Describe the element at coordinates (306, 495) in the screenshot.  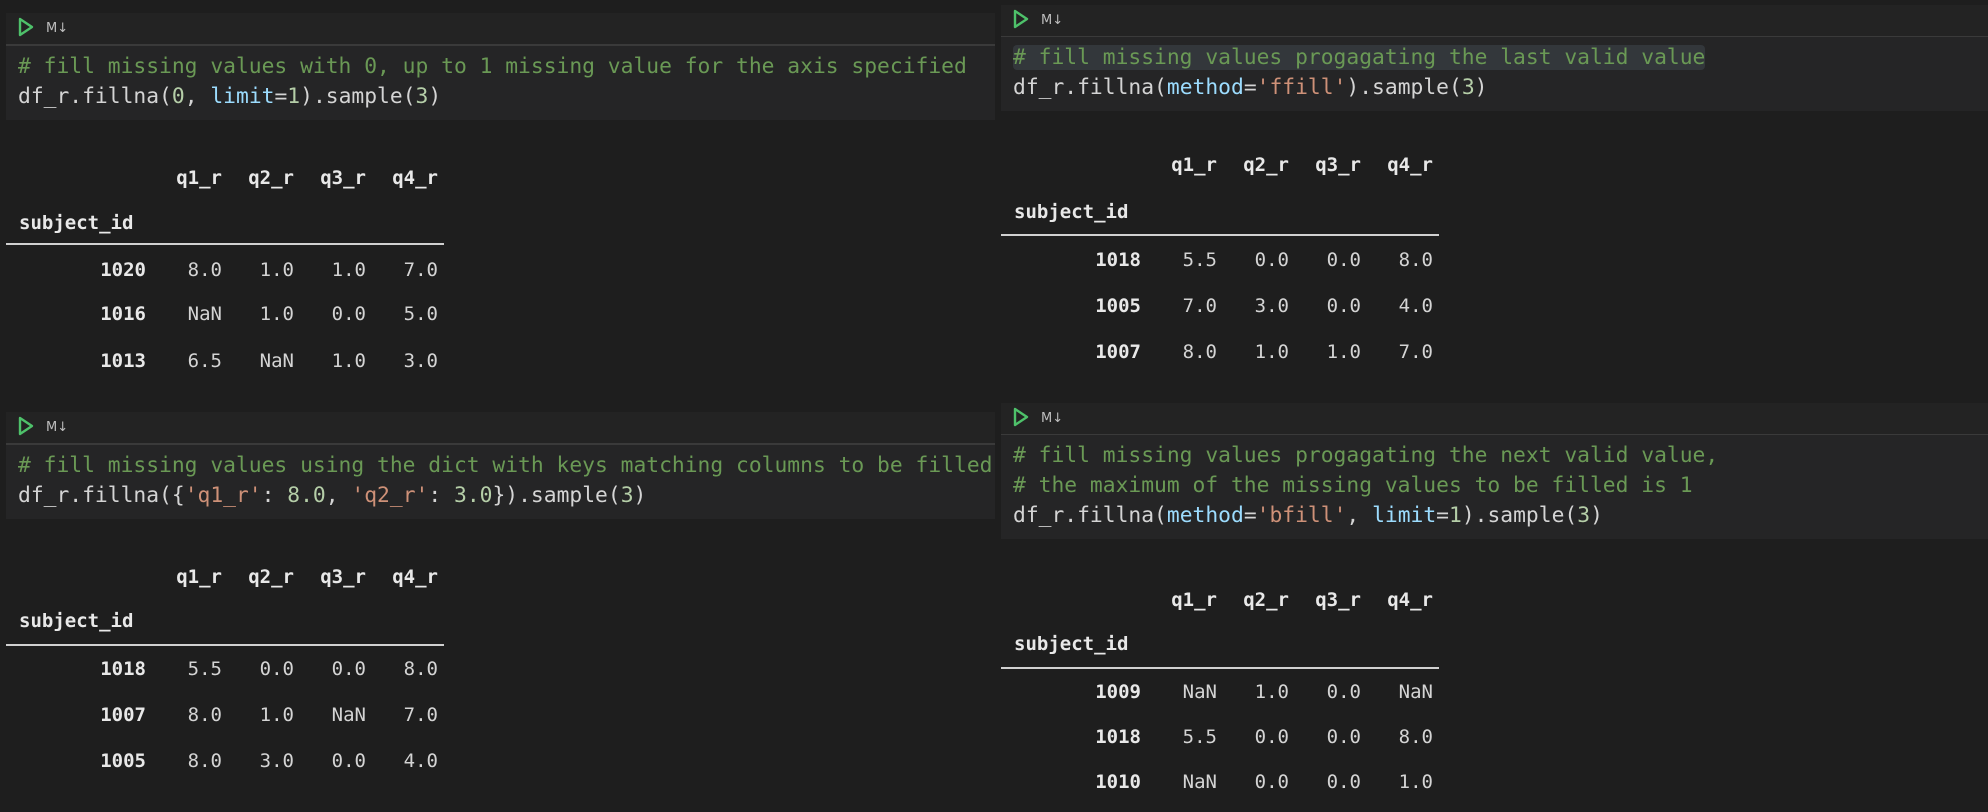
I see `code-token: 8.0` at that location.